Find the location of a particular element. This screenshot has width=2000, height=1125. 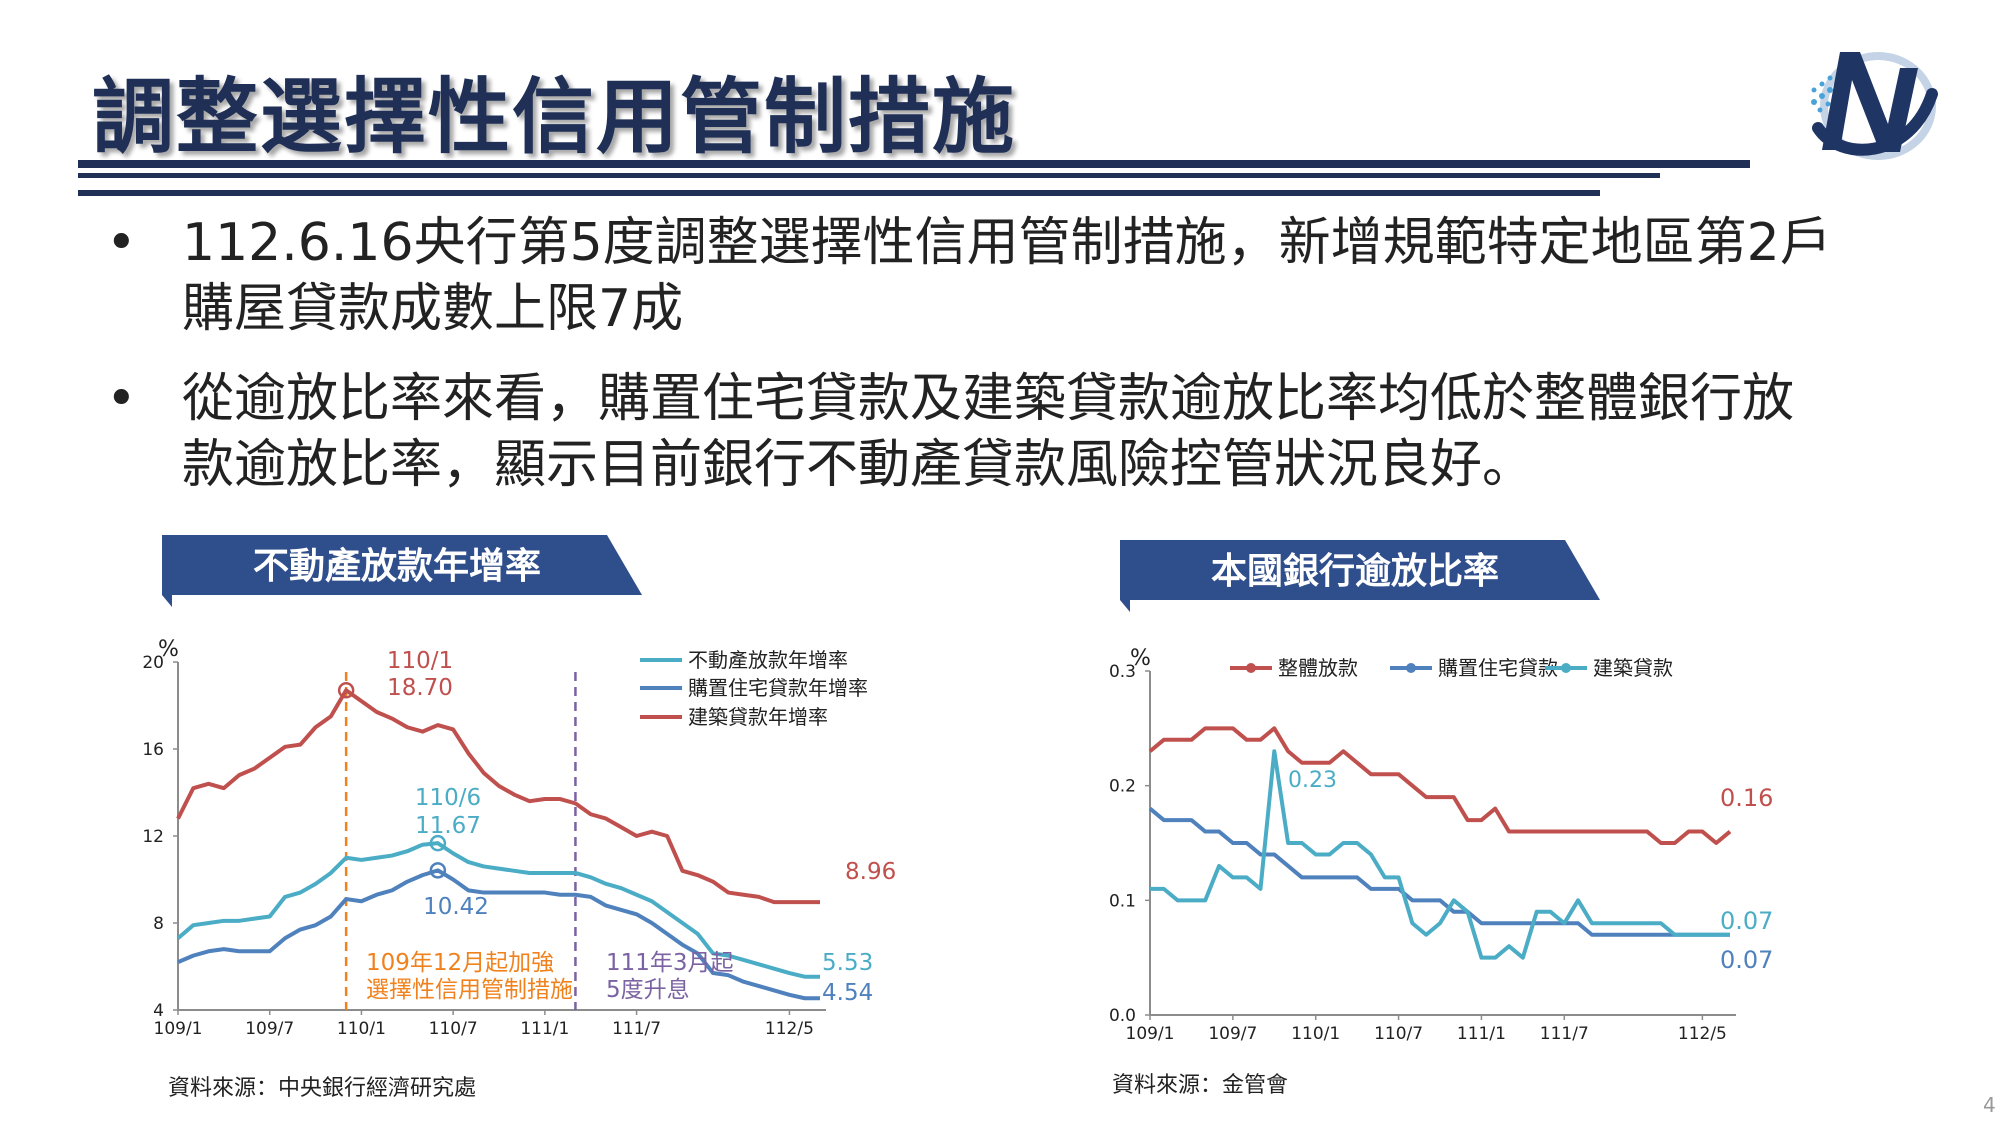

legend-label: 建築貸款 is located at coordinates (1633, 668).